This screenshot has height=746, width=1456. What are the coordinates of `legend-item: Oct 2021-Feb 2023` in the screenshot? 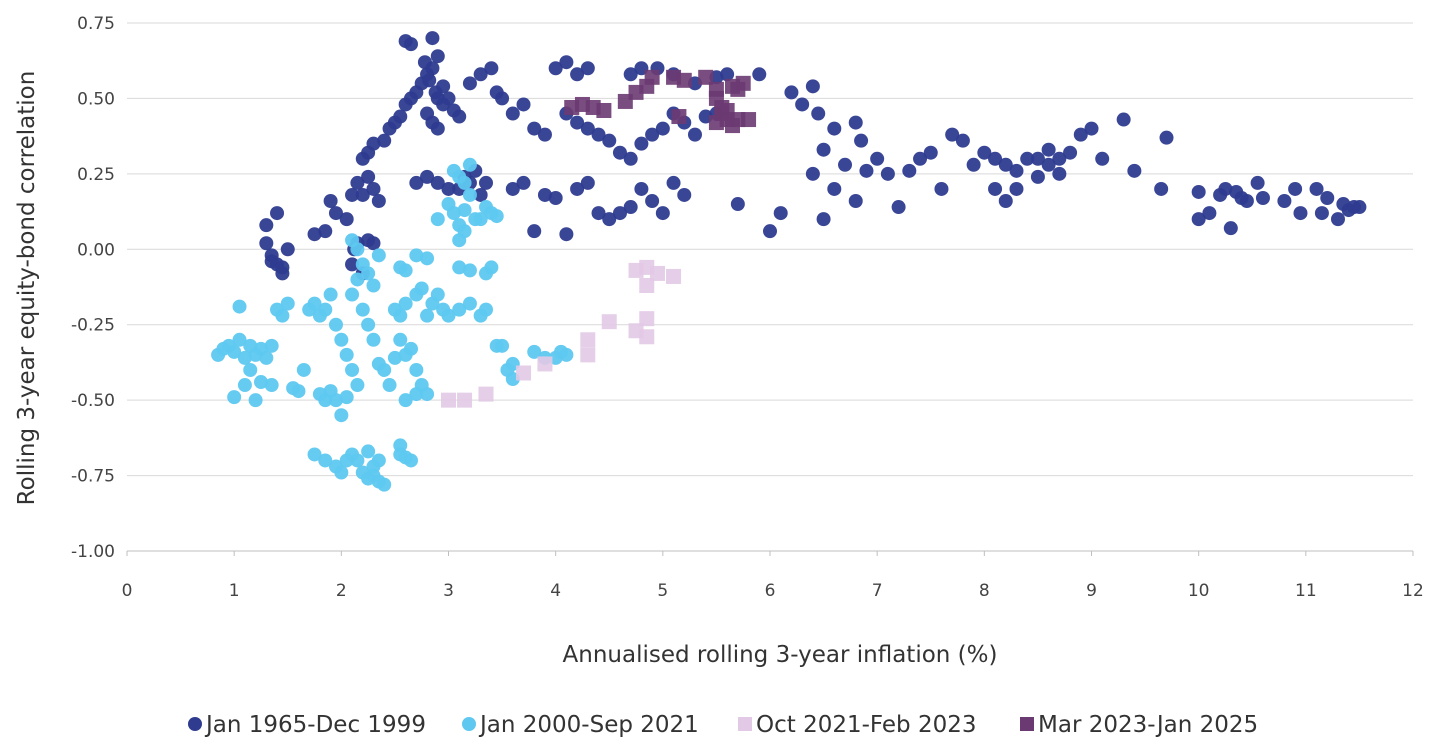 It's located at (857, 725).